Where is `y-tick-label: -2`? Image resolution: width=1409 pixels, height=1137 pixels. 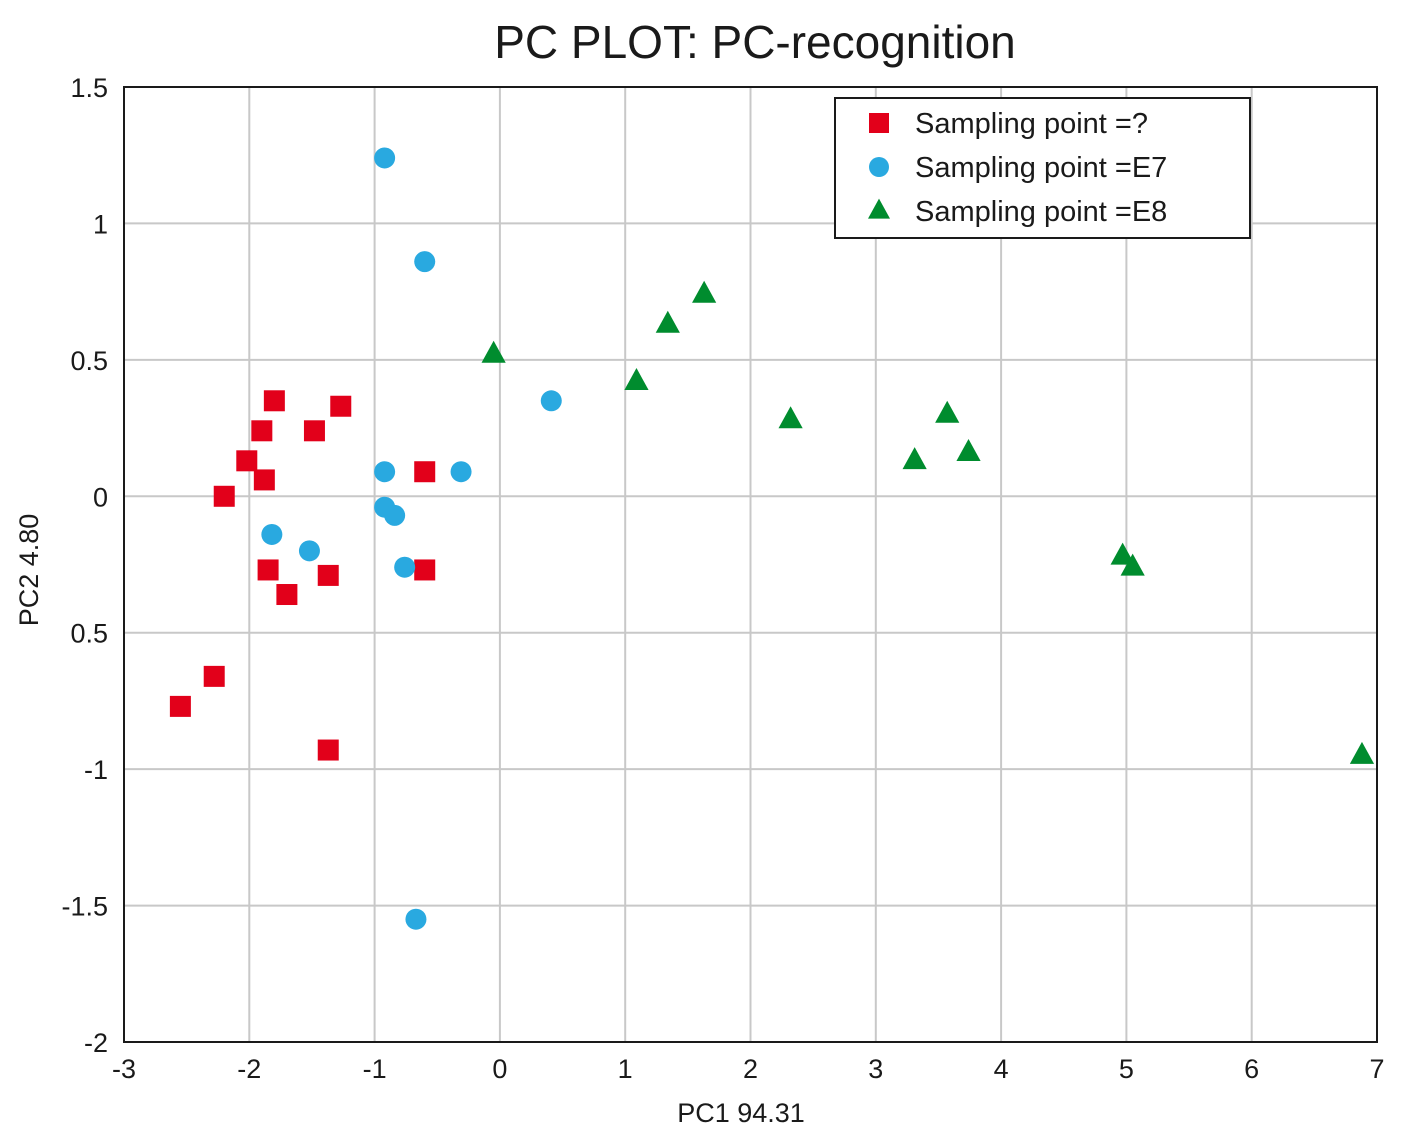 y-tick-label: -2 is located at coordinates (96, 1043).